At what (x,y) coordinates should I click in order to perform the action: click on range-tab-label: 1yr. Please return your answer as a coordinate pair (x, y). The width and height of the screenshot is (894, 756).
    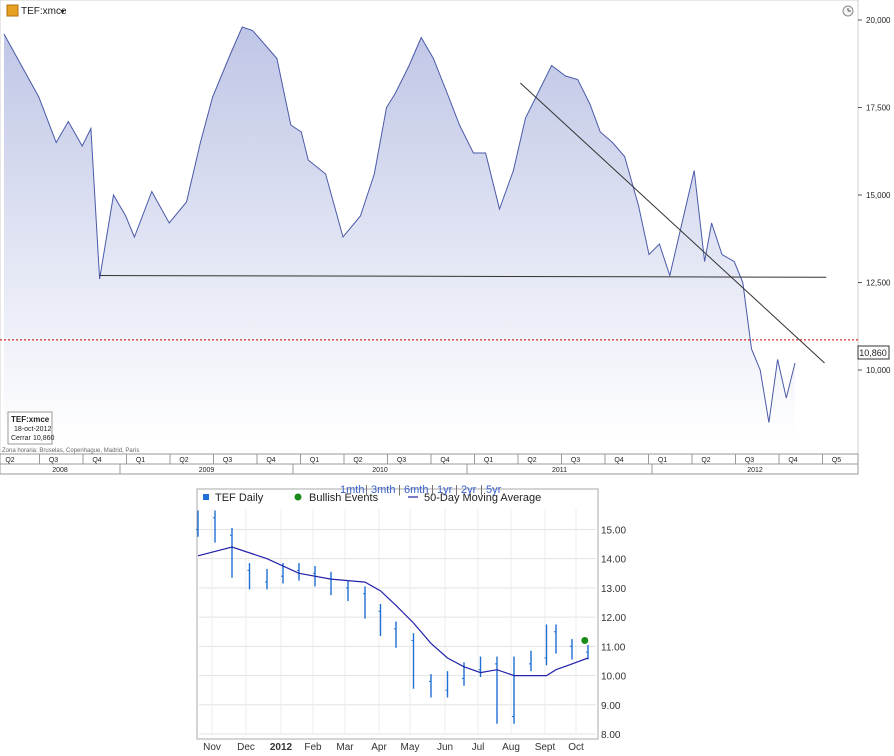
    Looking at the image, I should click on (445, 490).